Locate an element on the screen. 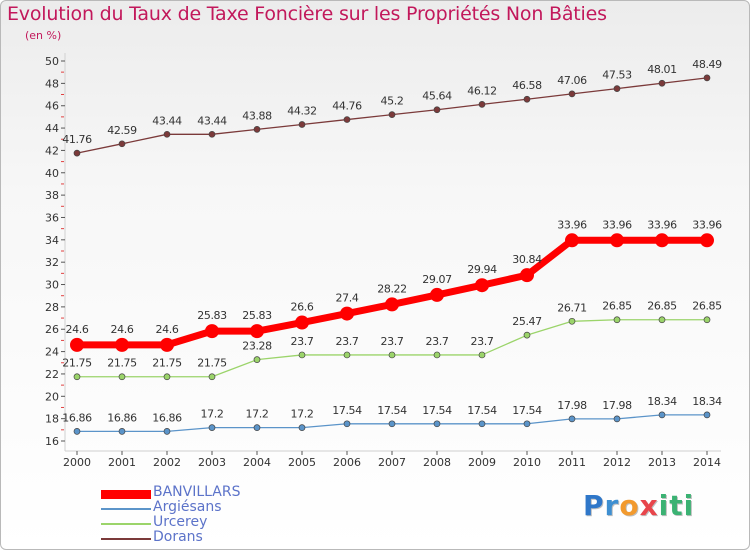 The image size is (750, 550). data-label-dorans: 43.88 is located at coordinates (257, 115).